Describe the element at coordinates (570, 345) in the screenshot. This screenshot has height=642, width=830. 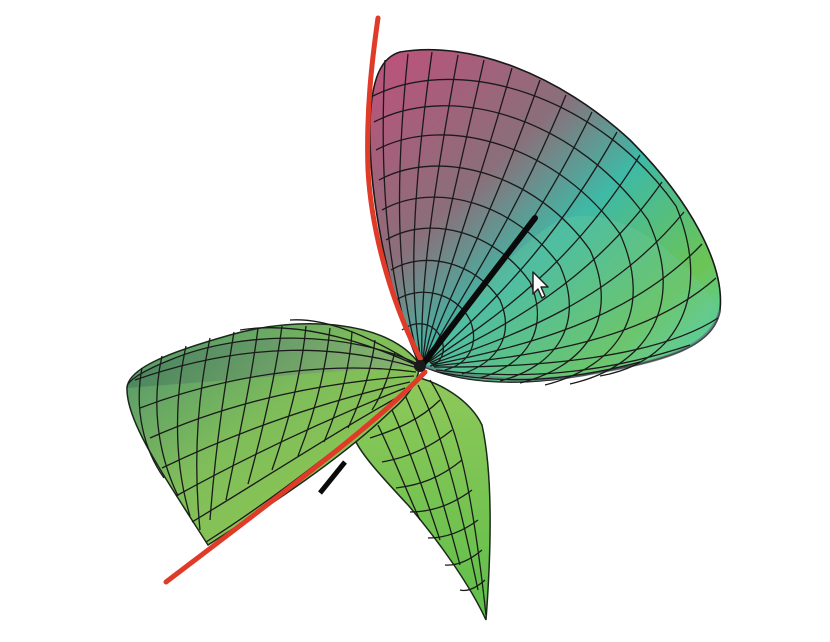
I see `upper-bowl-lip` at that location.